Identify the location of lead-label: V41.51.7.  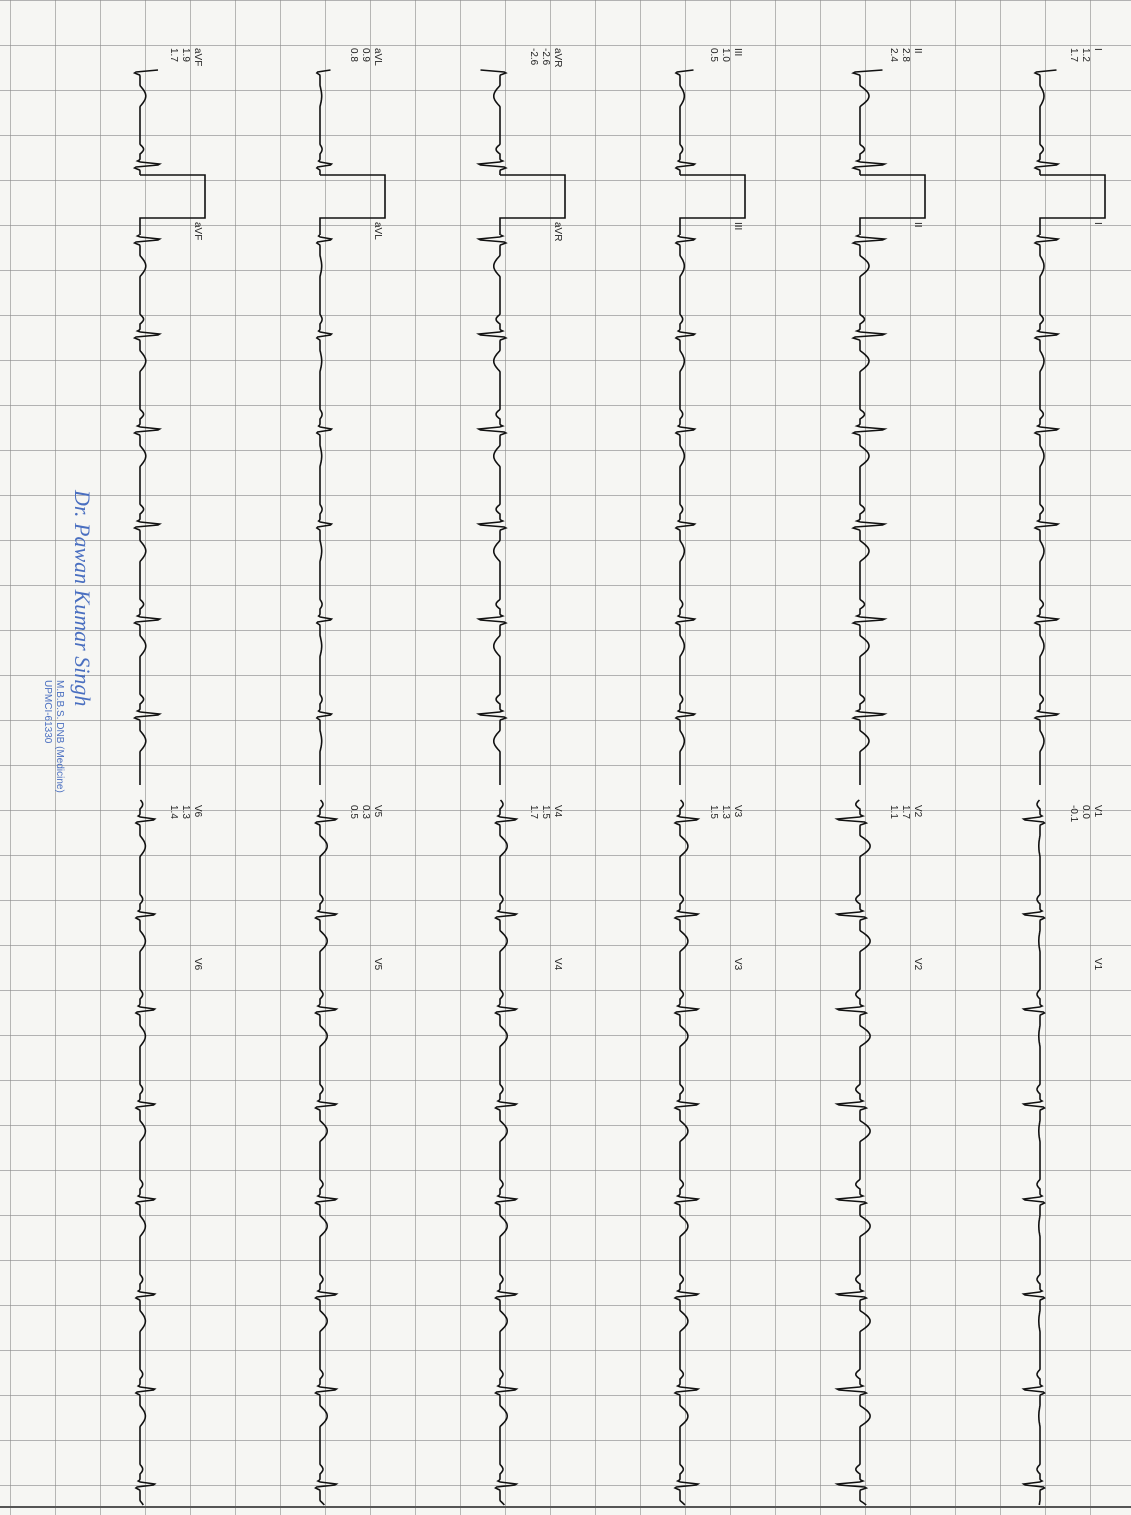
(545, 812).